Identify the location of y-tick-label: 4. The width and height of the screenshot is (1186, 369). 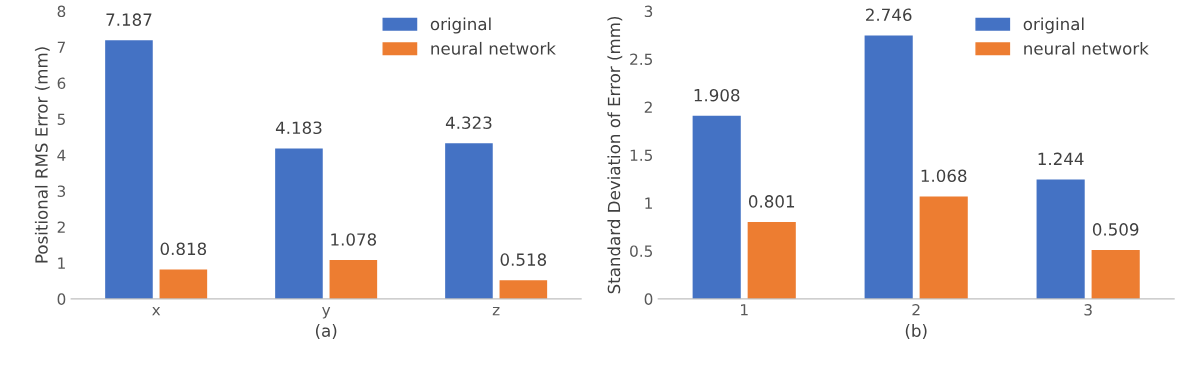
(61, 155).